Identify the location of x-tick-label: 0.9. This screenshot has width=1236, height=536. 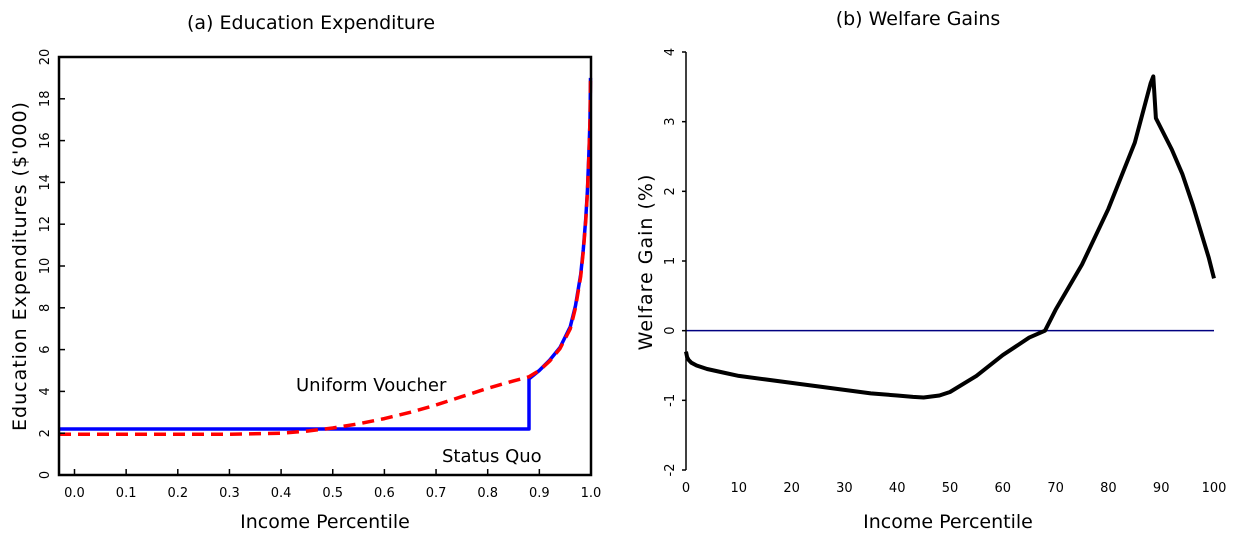
(539, 493).